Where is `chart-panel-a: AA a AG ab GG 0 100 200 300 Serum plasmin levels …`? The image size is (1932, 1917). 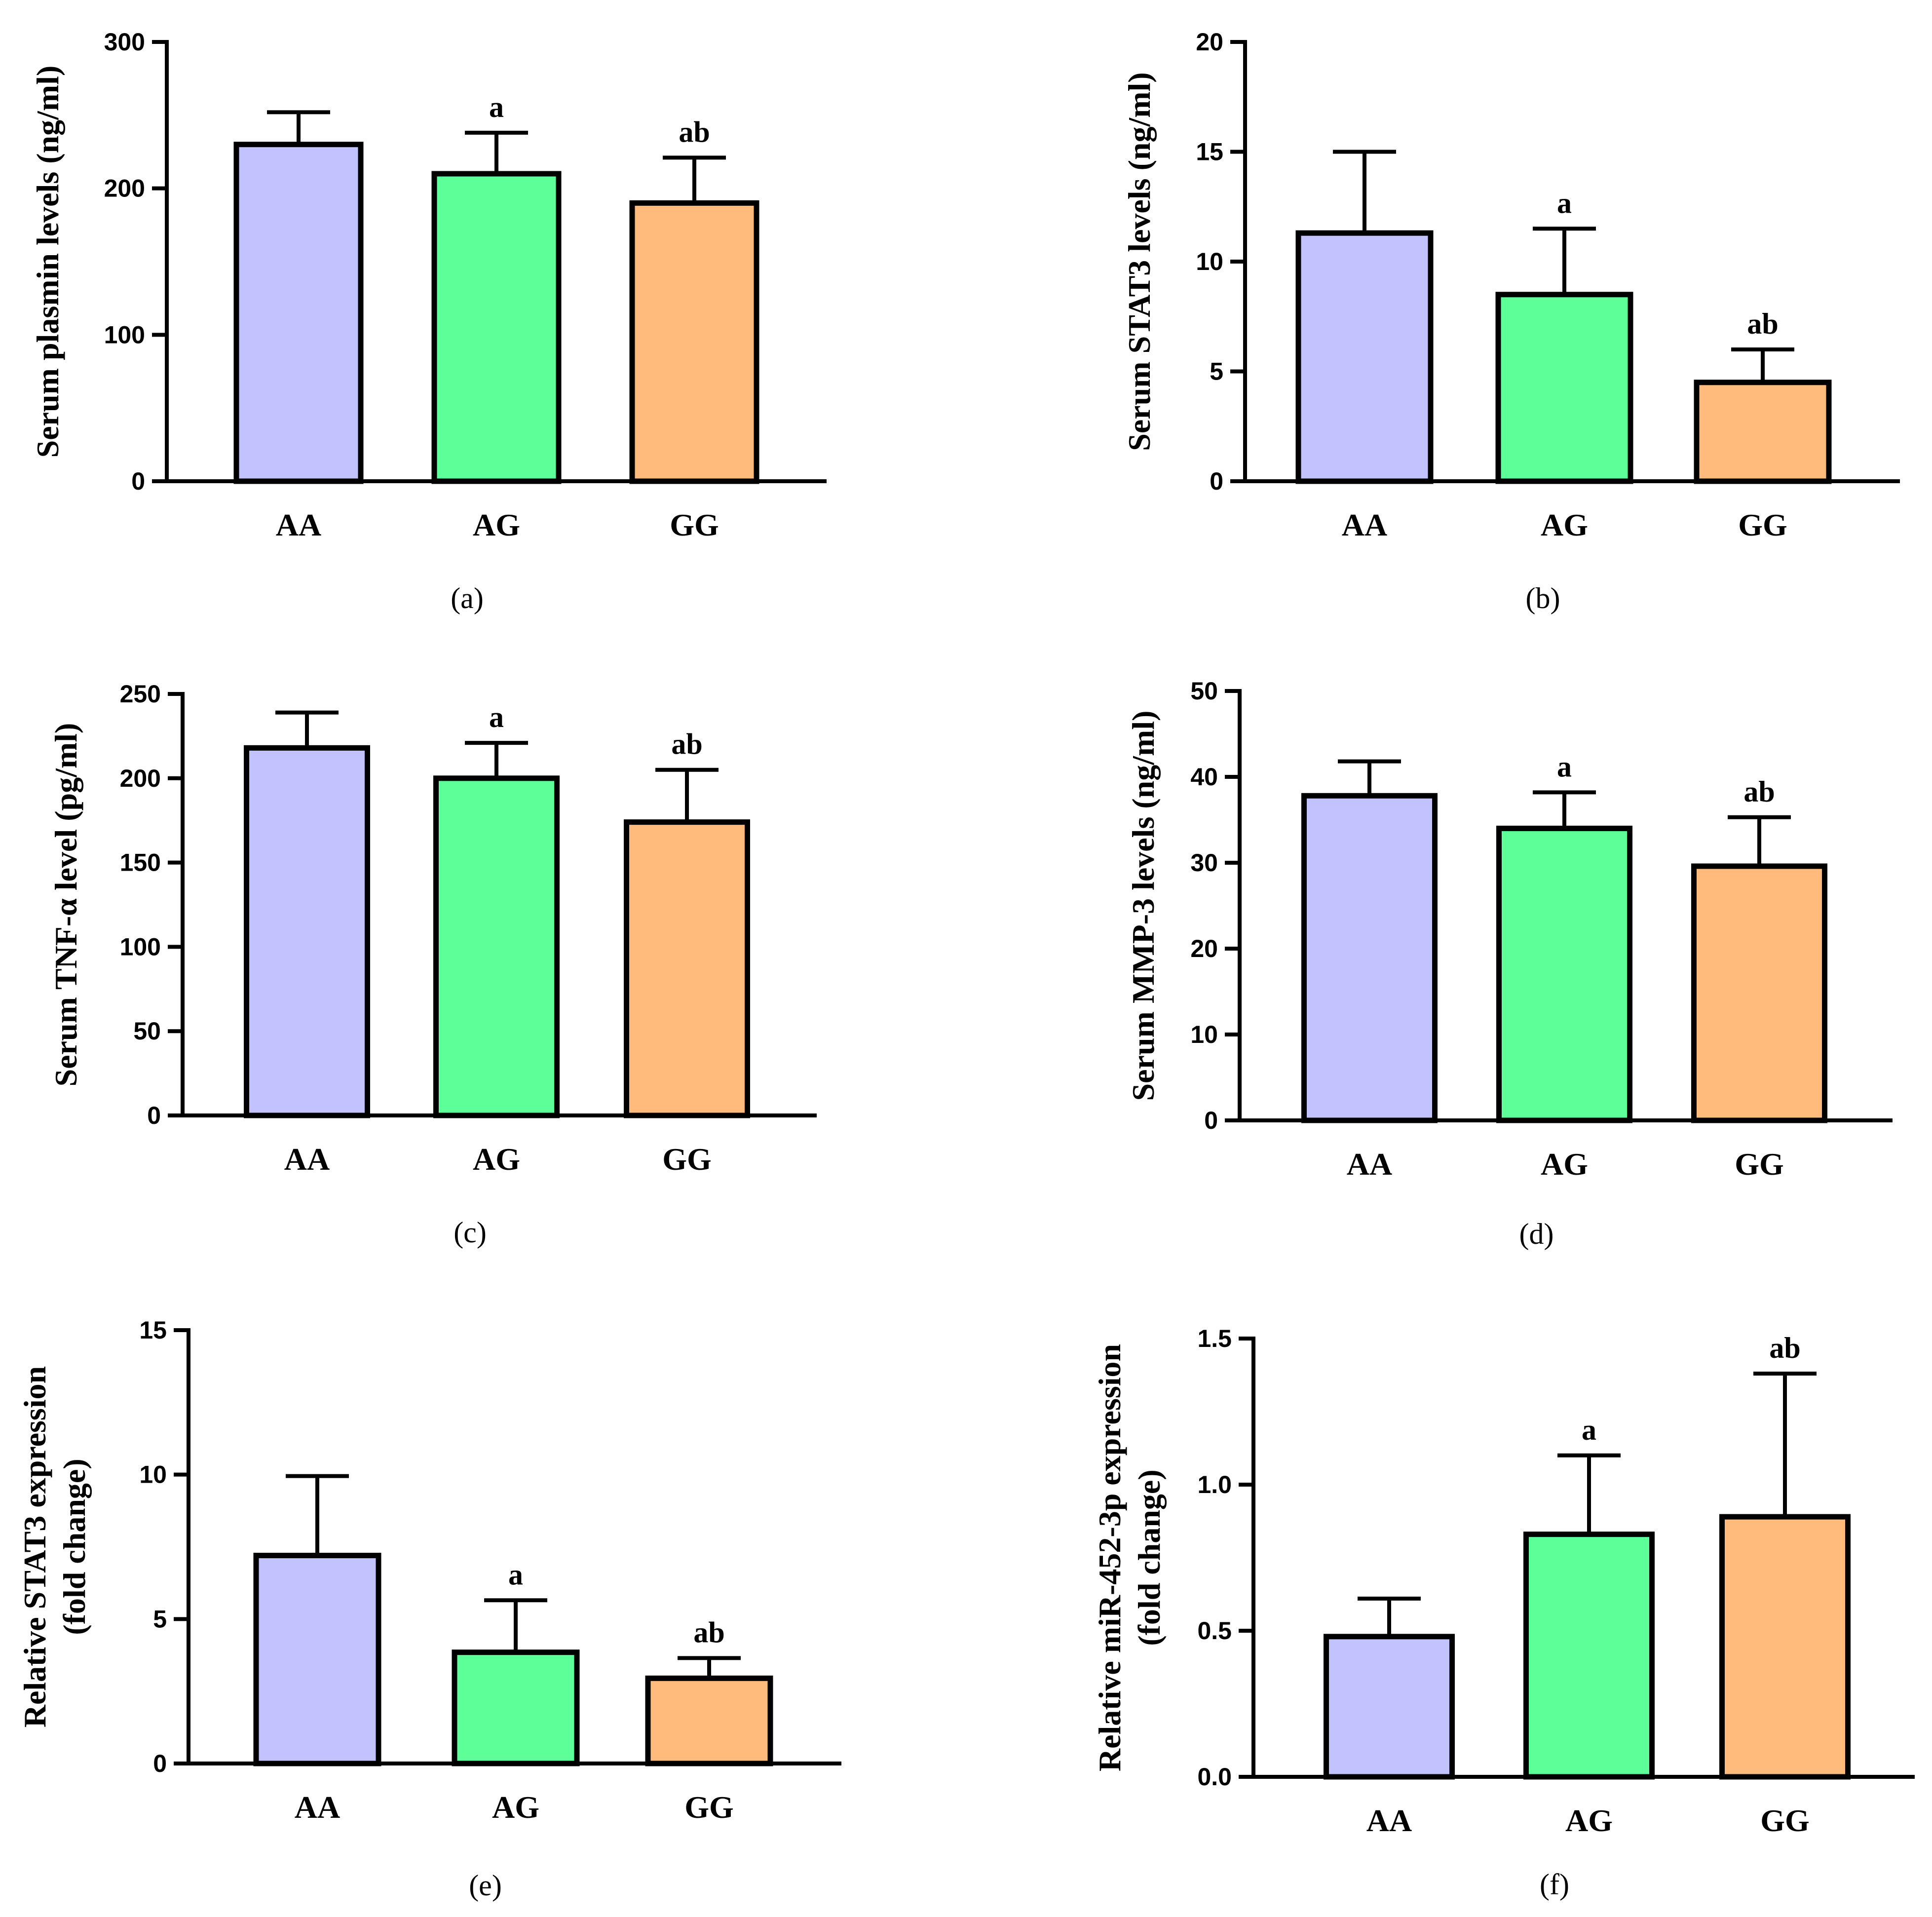 chart-panel-a: AA a AG ab GG 0 100 200 300 Serum plasmin levels … is located at coordinates (428, 321).